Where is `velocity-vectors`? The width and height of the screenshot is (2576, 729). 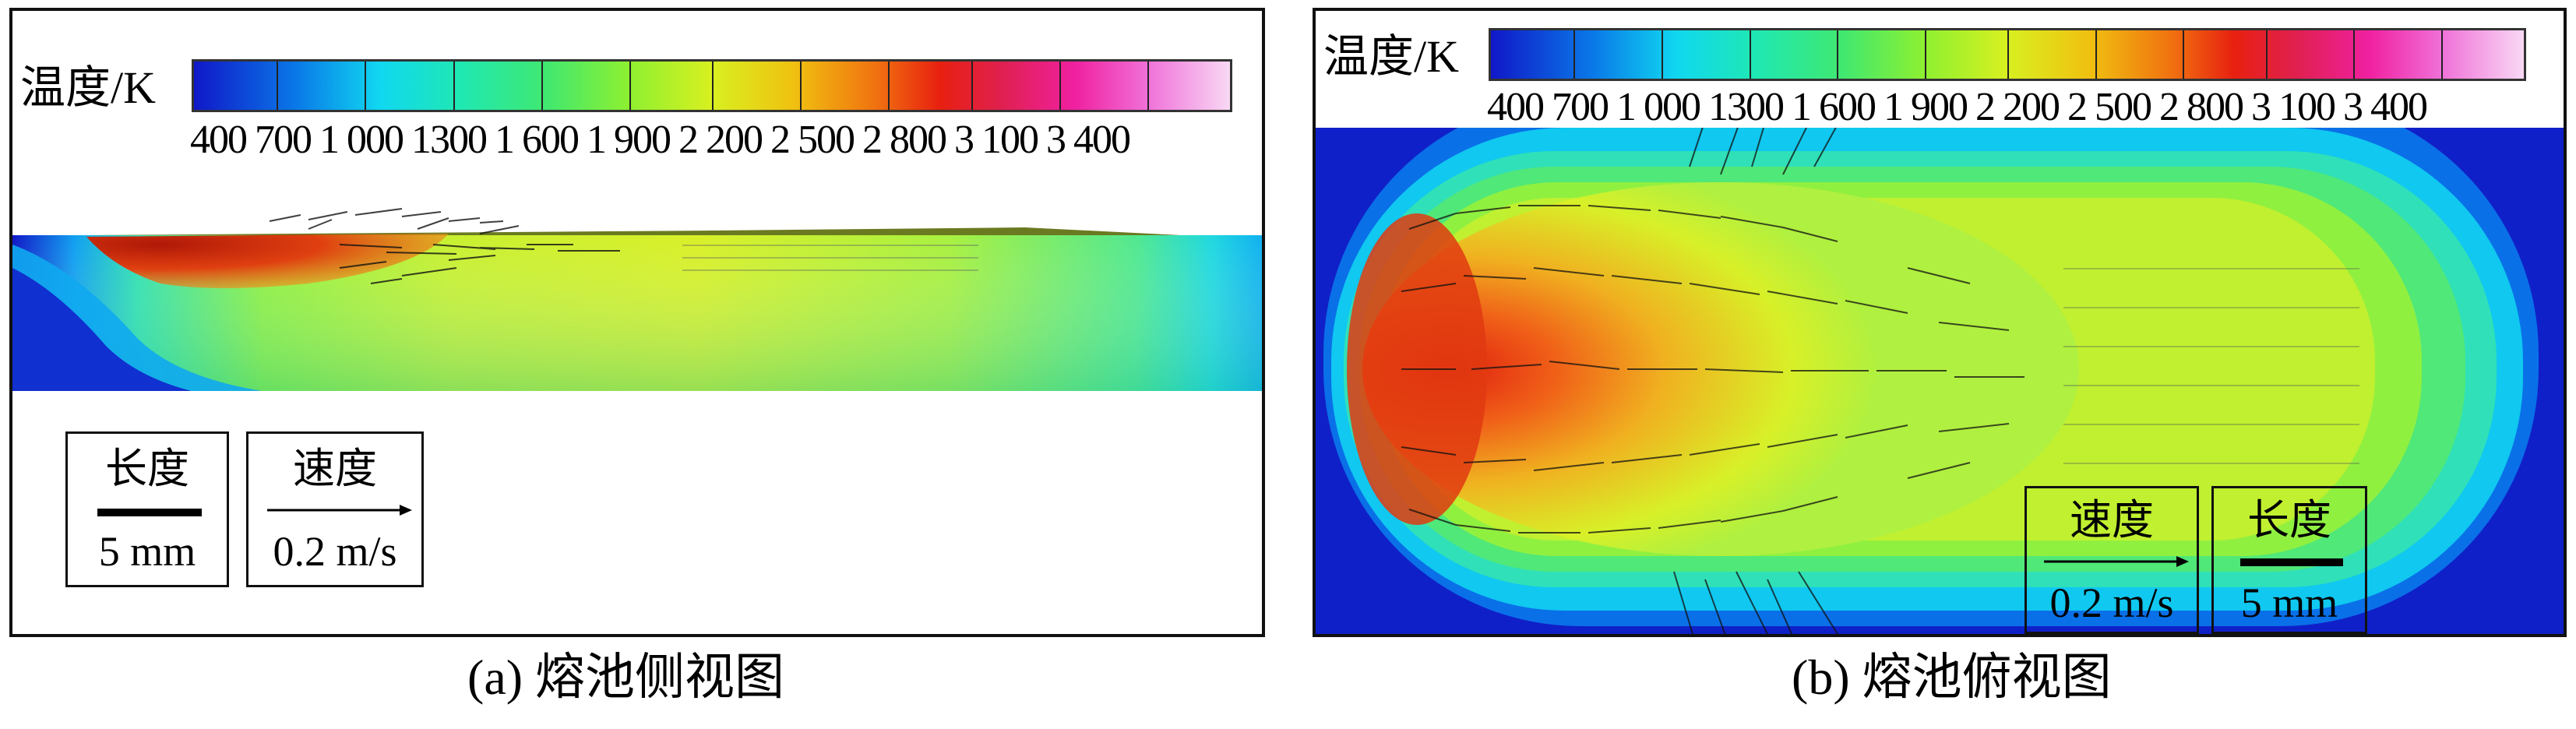 velocity-vectors is located at coordinates (445, 246).